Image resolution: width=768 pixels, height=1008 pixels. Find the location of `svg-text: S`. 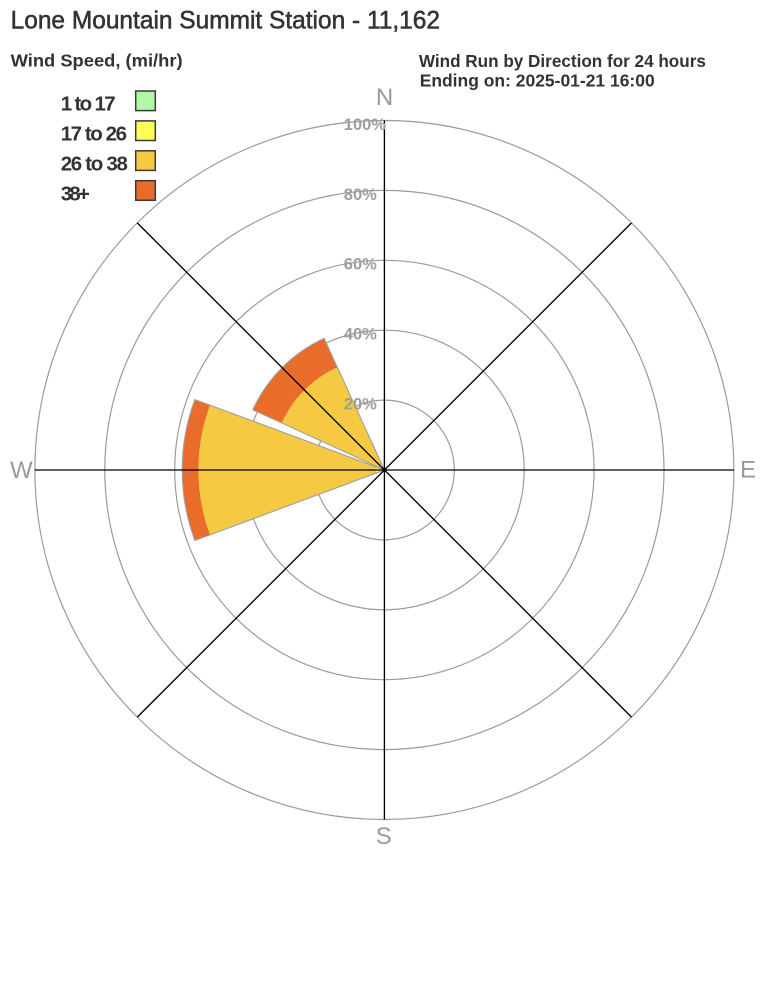

svg-text: S is located at coordinates (384, 836).